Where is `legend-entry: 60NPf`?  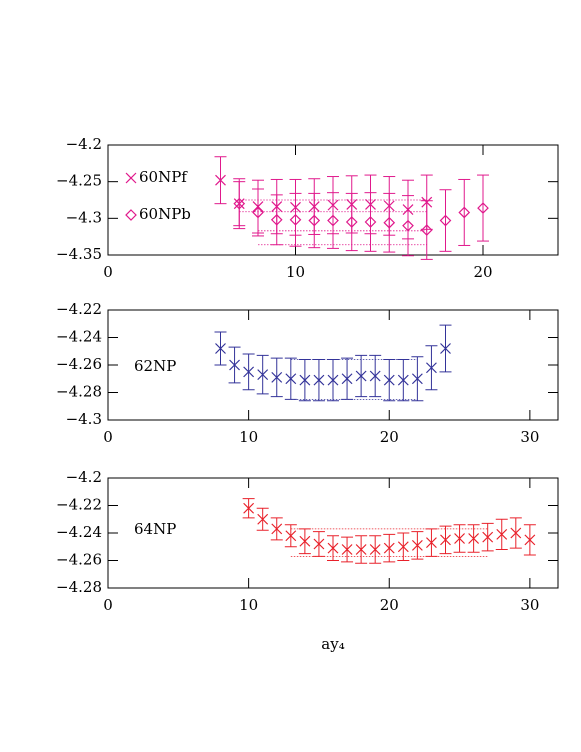 legend-entry: 60NPf is located at coordinates (156, 177).